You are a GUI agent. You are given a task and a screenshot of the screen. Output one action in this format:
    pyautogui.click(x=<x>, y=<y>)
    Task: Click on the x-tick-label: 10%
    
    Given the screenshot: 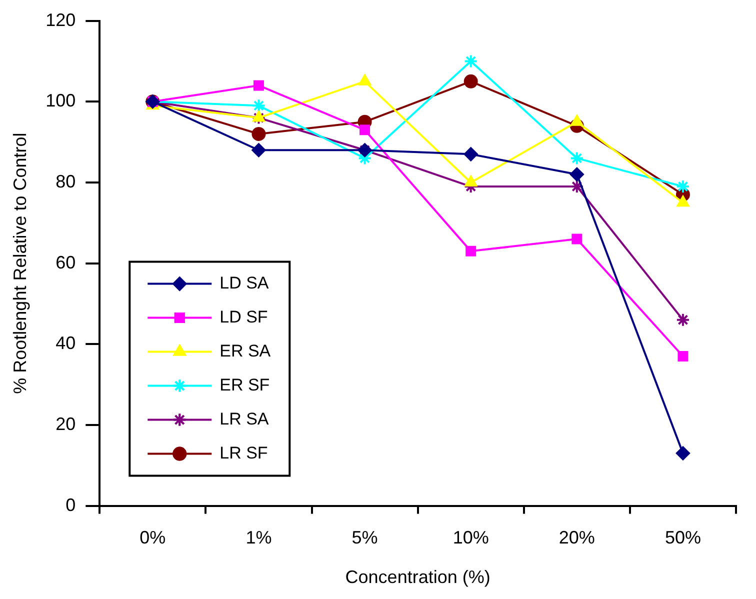 What is the action you would take?
    pyautogui.click(x=470, y=538)
    